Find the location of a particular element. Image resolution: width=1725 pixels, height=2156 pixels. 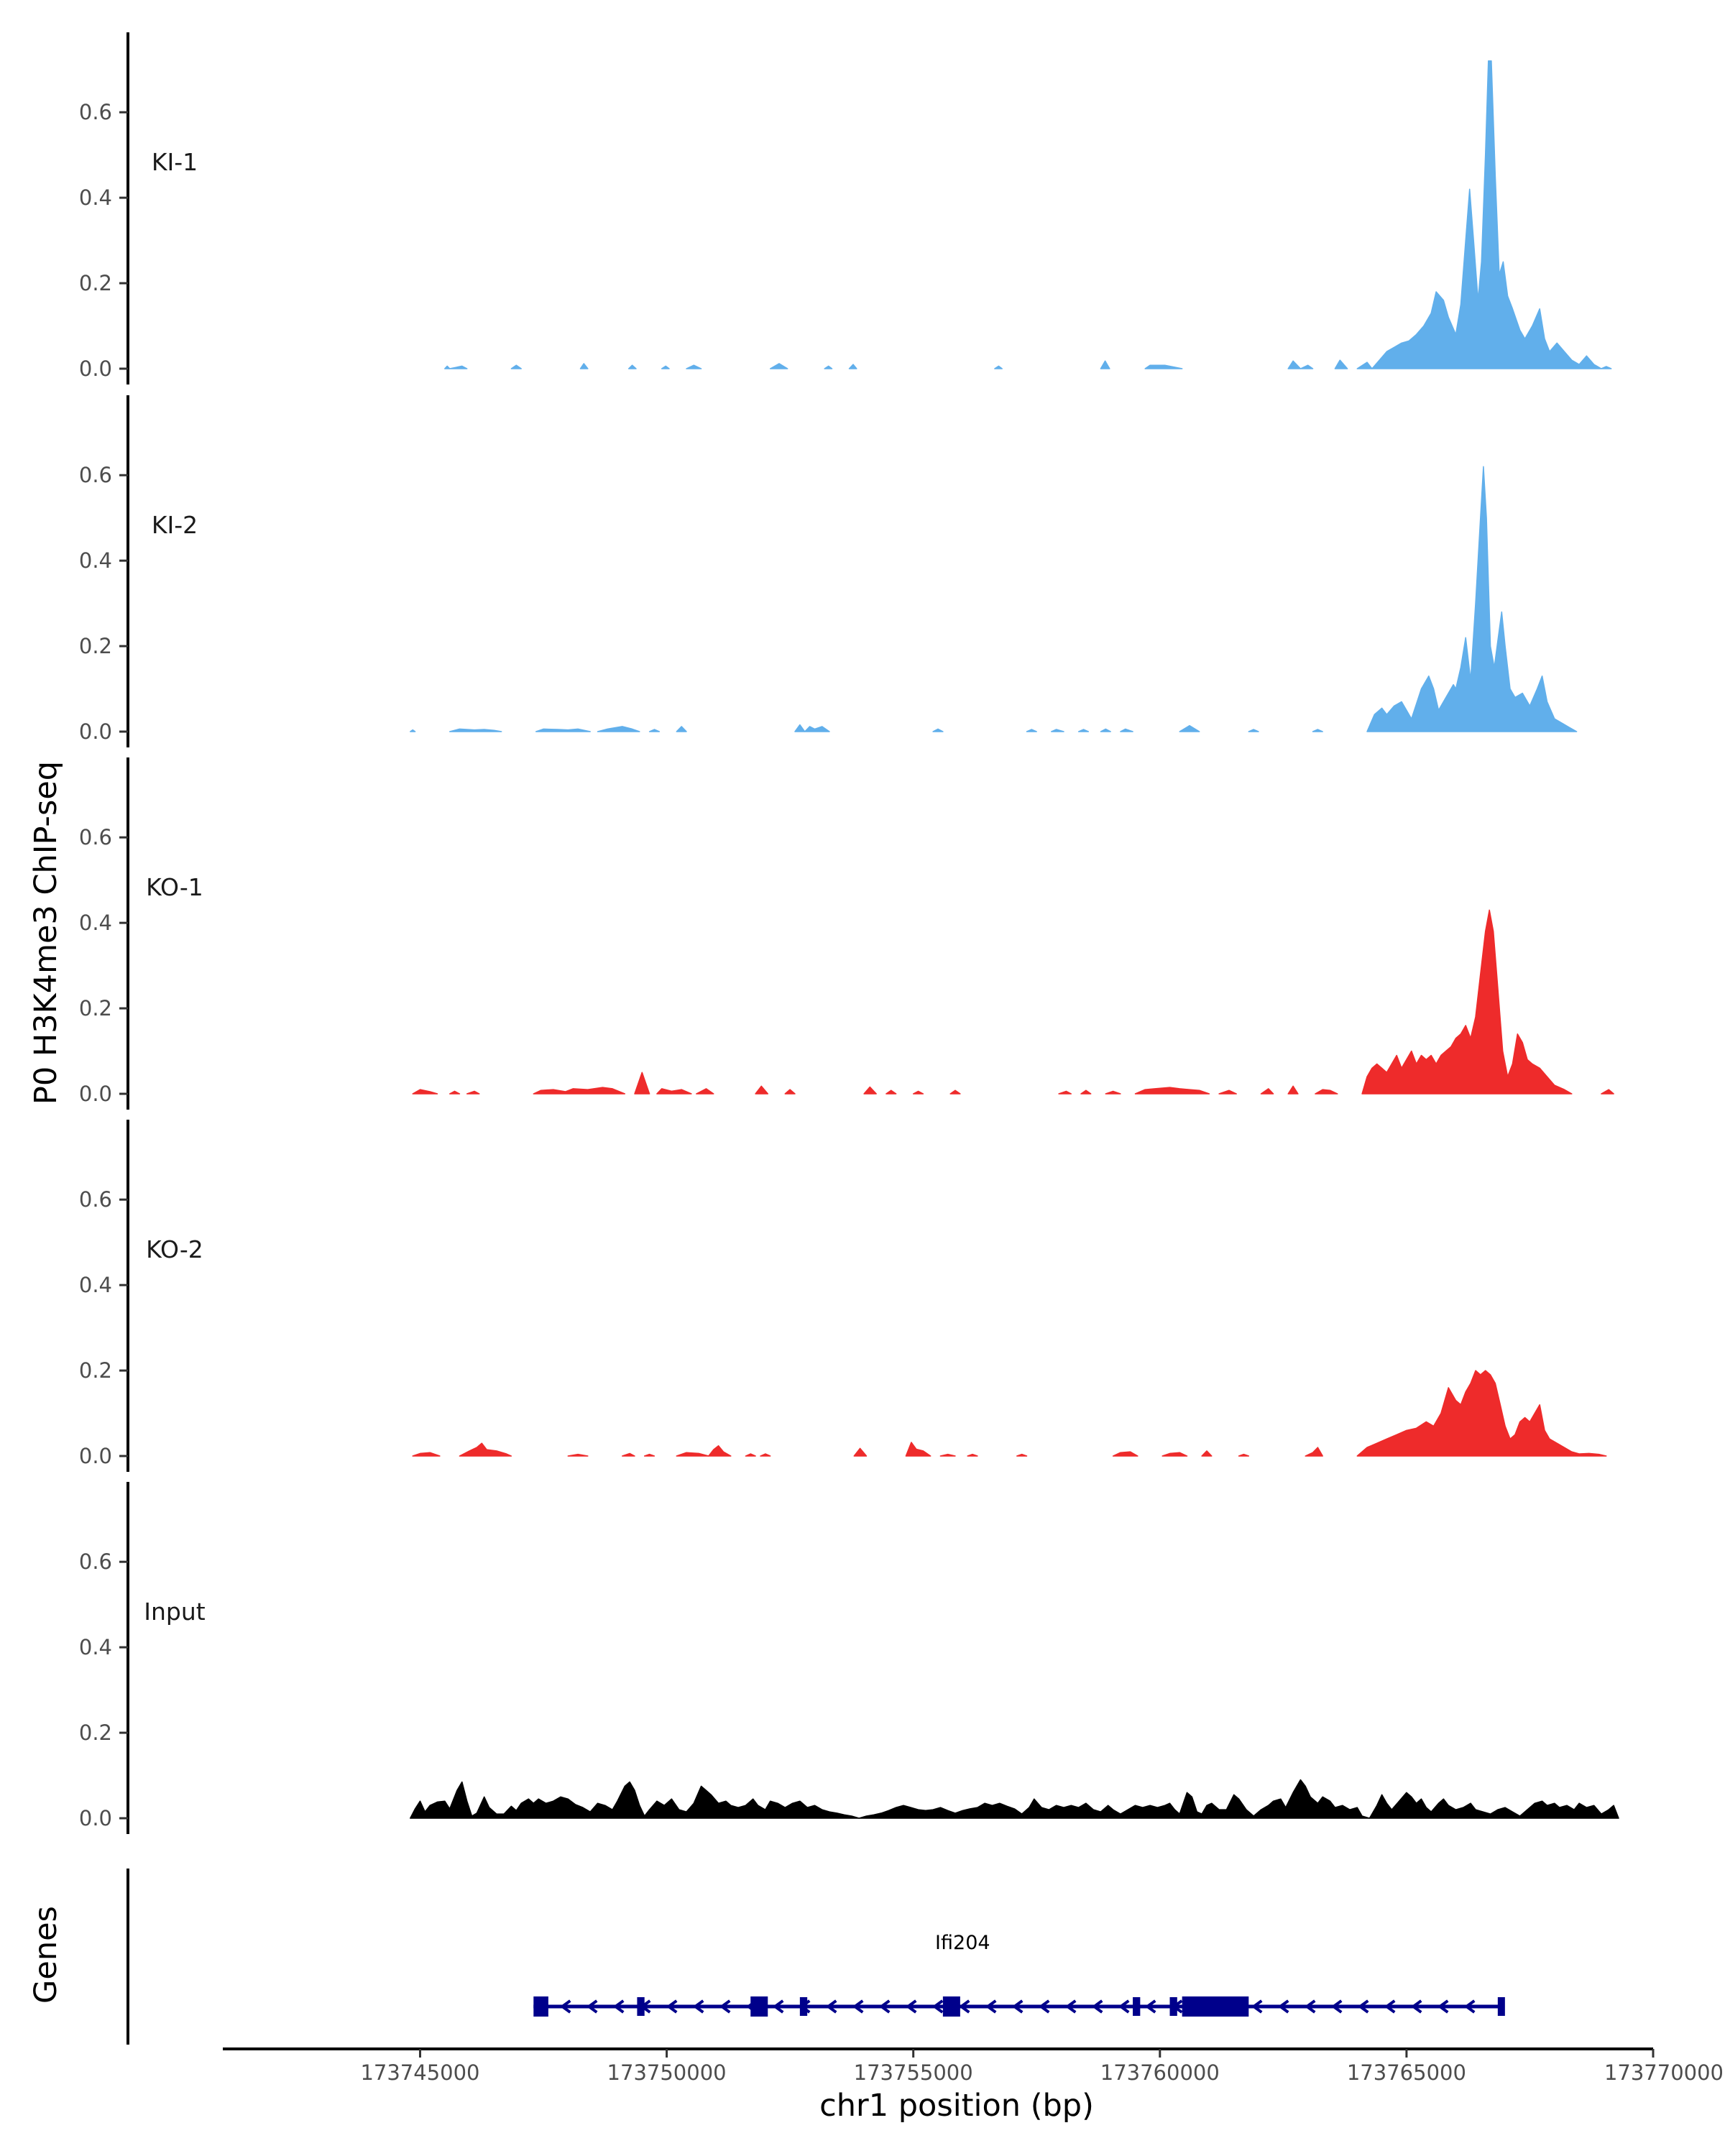

gene-ifi204: Ifi204 is located at coordinates (1019, 1974).